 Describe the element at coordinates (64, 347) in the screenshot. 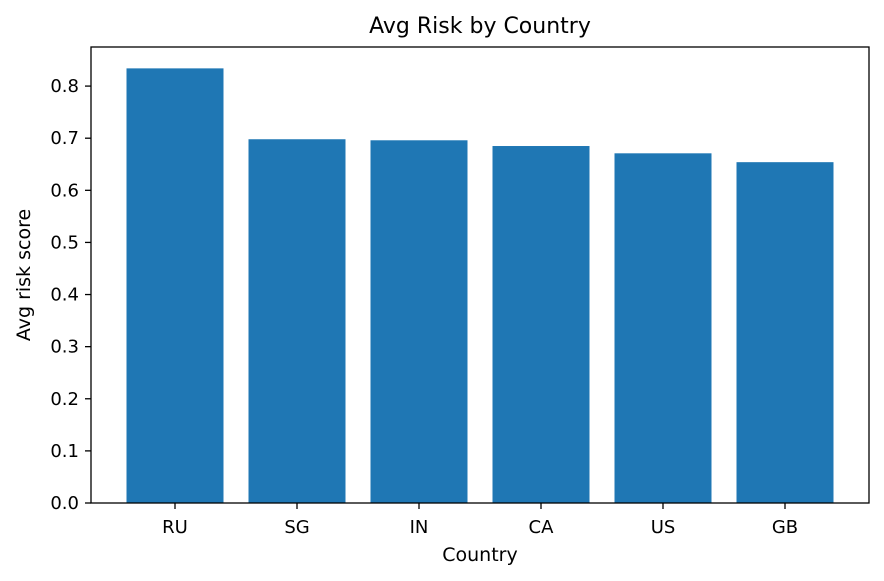

I see `y-tick-label: 0.3` at that location.